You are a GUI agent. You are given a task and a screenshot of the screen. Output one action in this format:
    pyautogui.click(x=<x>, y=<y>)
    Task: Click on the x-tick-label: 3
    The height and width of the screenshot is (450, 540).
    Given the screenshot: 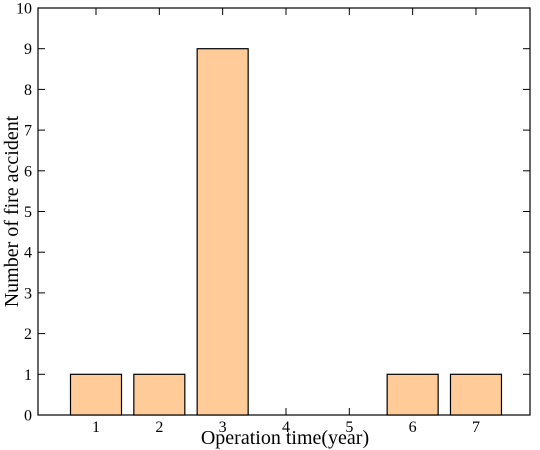 What is the action you would take?
    pyautogui.click(x=223, y=427)
    